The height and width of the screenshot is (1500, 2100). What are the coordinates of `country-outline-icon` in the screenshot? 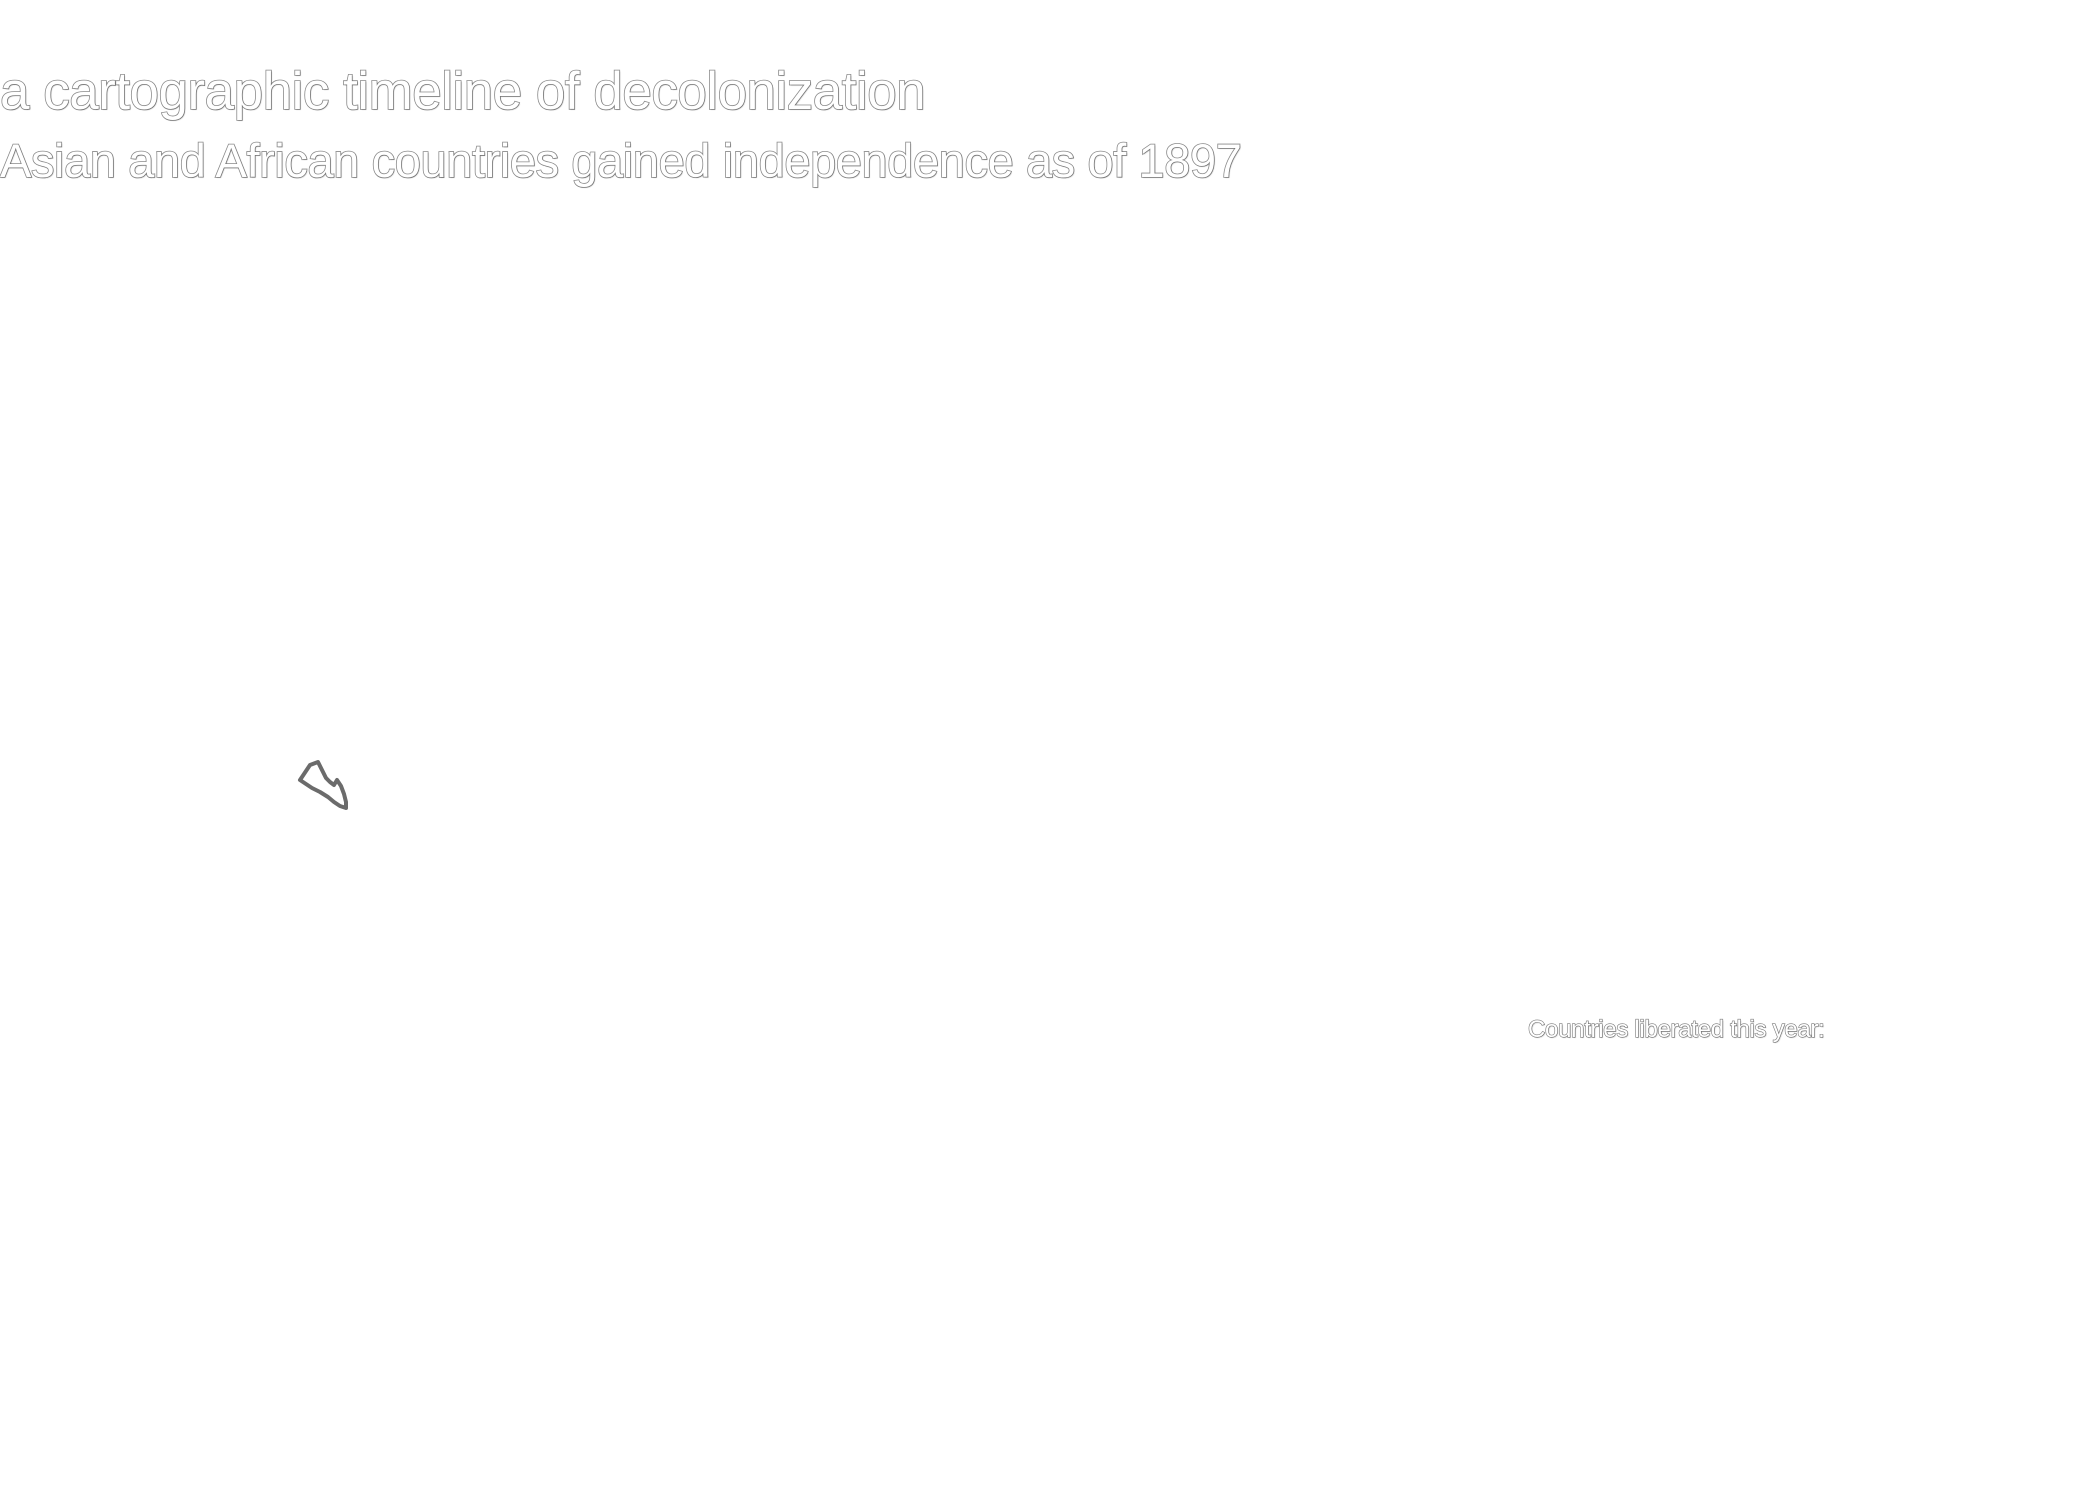 It's located at (323, 785).